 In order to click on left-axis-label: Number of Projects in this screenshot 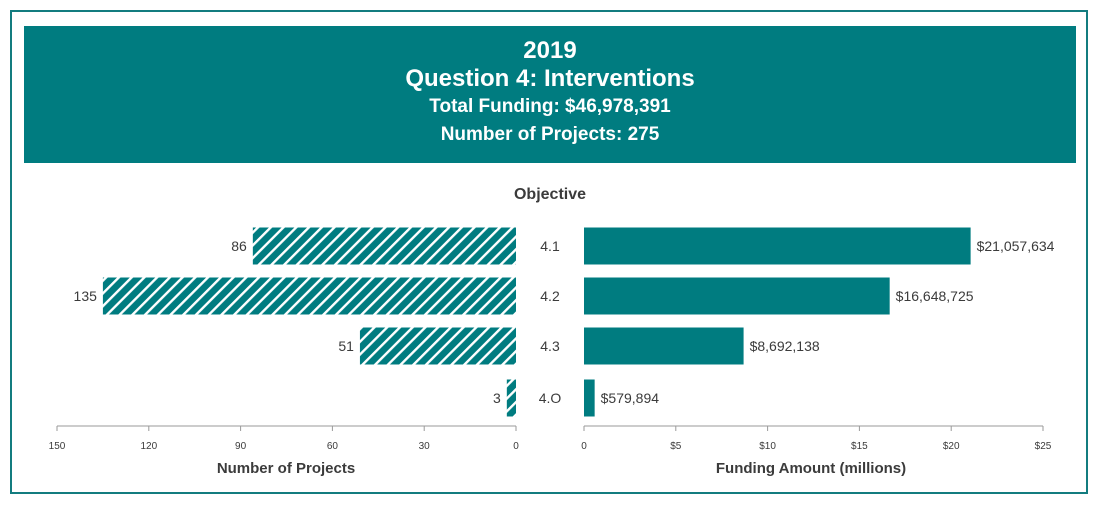, I will do `click(286, 468)`.